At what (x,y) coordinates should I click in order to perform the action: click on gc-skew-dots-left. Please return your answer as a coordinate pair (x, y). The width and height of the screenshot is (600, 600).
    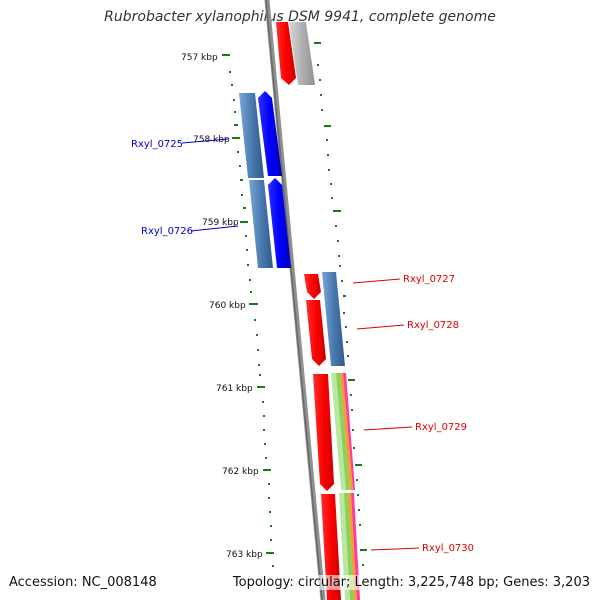
    Looking at the image, I should click on (248, 310).